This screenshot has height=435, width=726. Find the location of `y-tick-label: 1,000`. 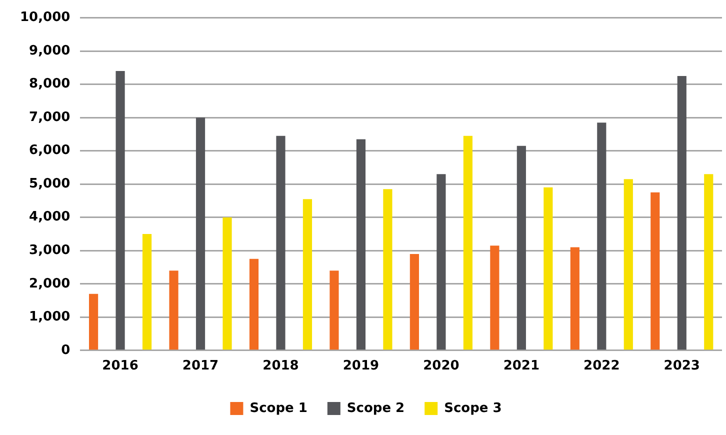

y-tick-label: 1,000 is located at coordinates (49, 317).